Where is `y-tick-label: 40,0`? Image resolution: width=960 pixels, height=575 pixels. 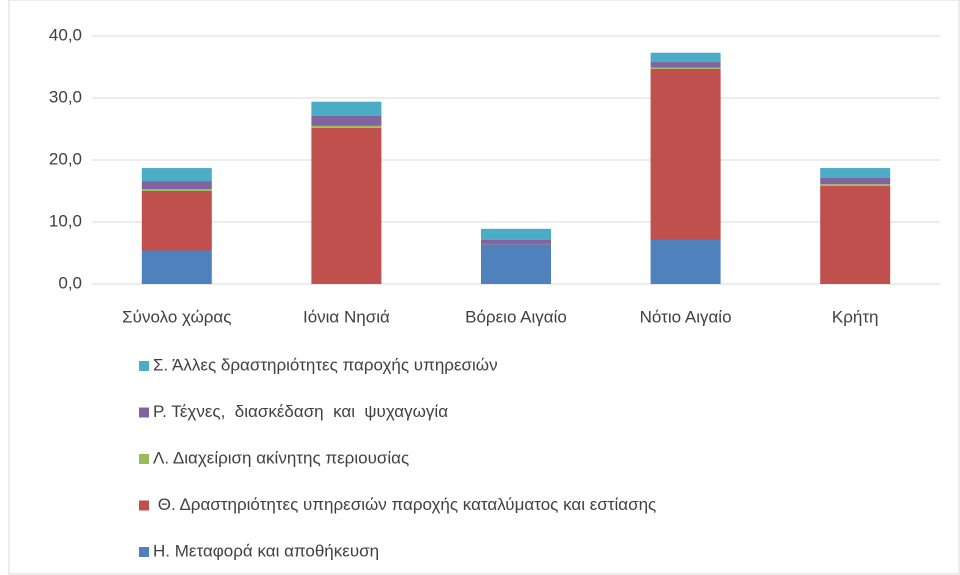 y-tick-label: 40,0 is located at coordinates (65, 34).